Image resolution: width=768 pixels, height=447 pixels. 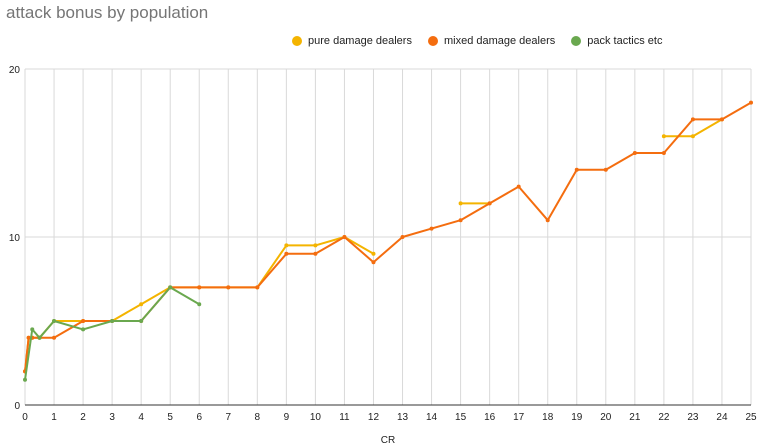 I want to click on legend-item: pure damage dealers, so click(x=352, y=41).